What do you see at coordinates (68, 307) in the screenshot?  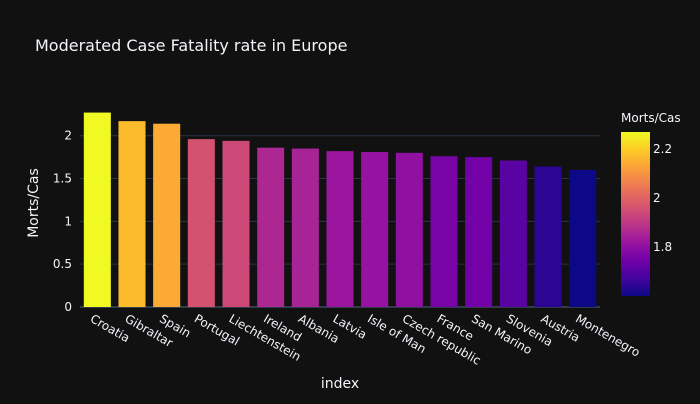 I see `y-tick-label: 0` at bounding box center [68, 307].